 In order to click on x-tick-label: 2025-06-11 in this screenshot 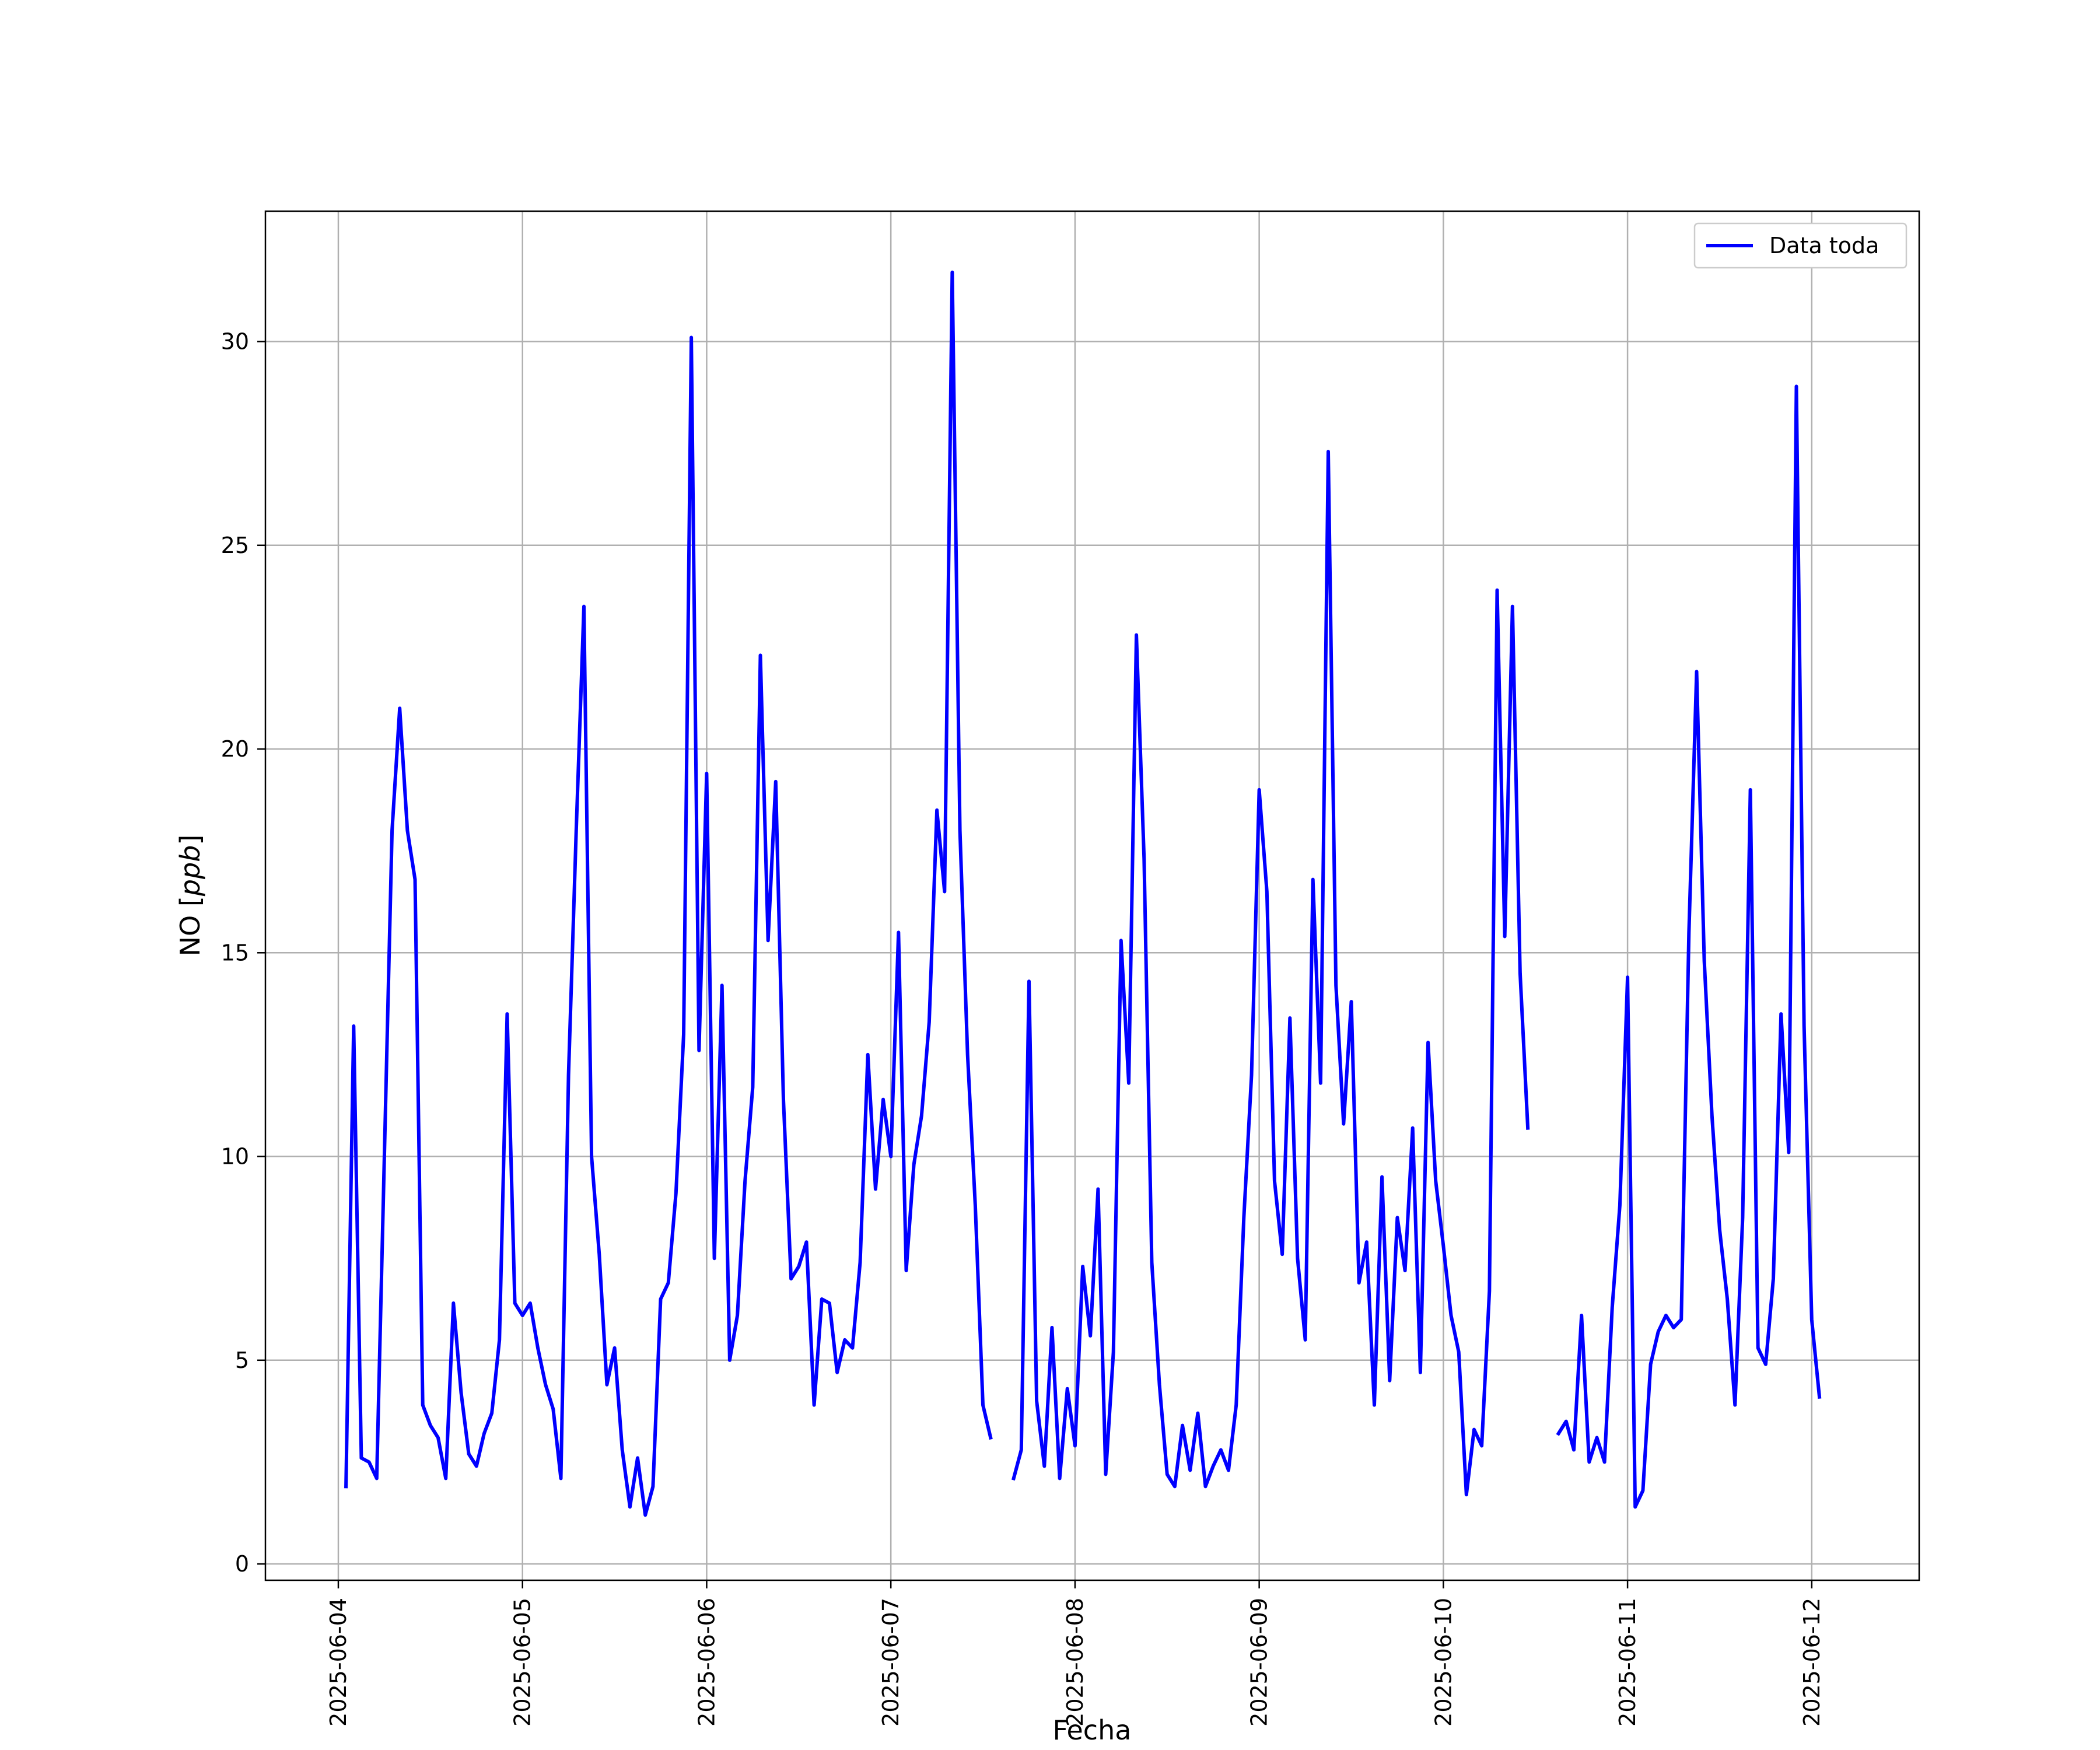, I will do `click(1627, 1662)`.